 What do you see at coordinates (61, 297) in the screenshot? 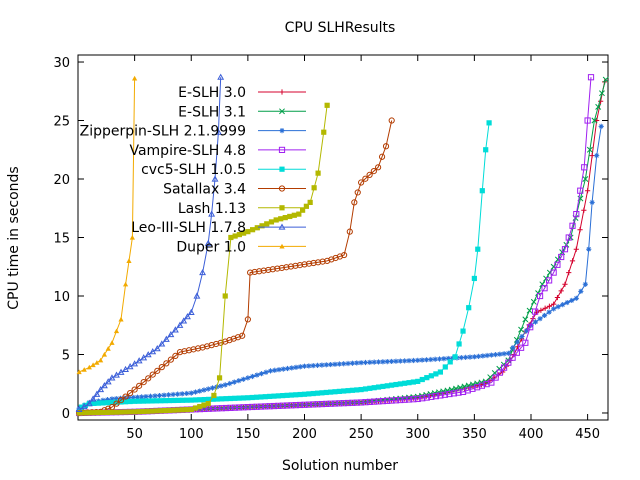
I see `y-tick-label: 10` at bounding box center [61, 297].